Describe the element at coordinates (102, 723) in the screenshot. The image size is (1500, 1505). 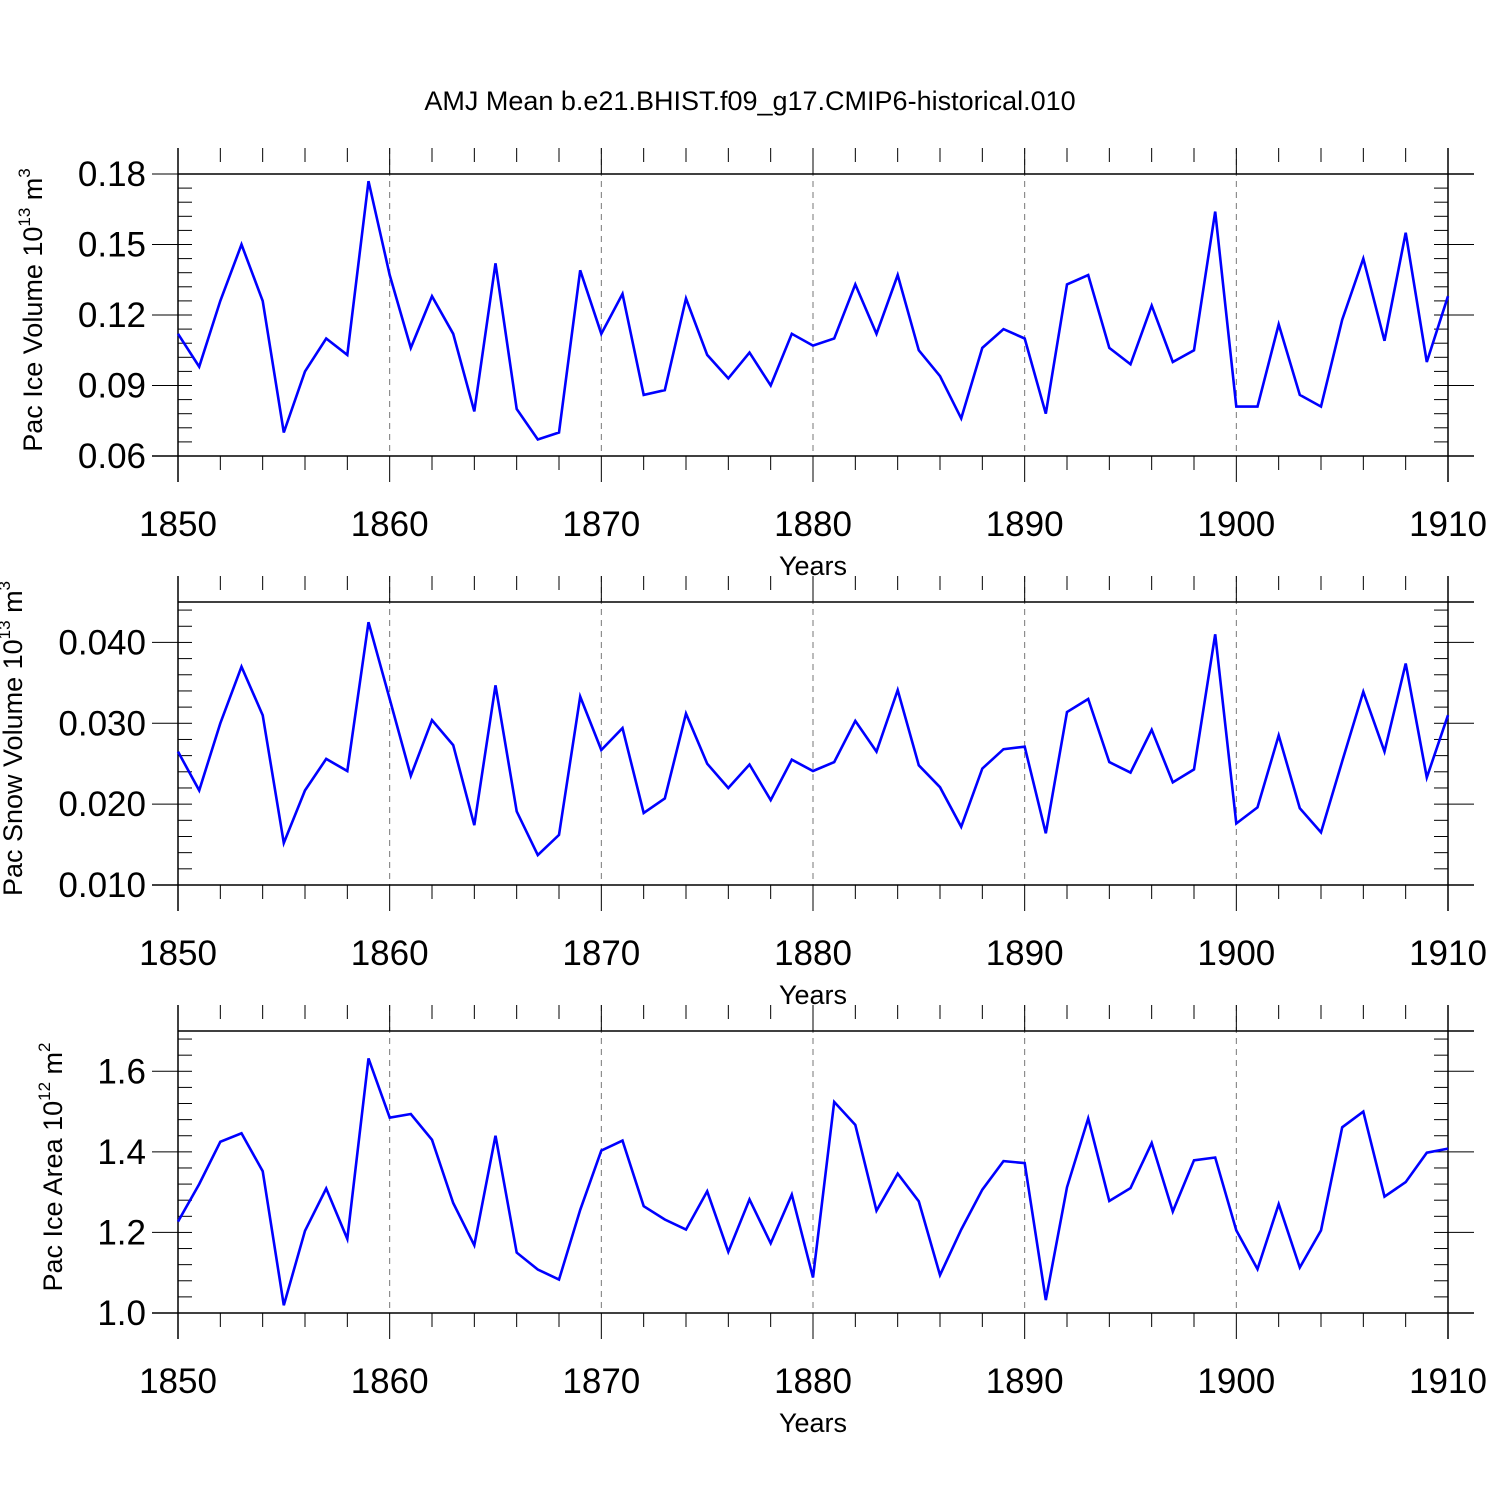
I see `y-tick-label: 0.030` at that location.